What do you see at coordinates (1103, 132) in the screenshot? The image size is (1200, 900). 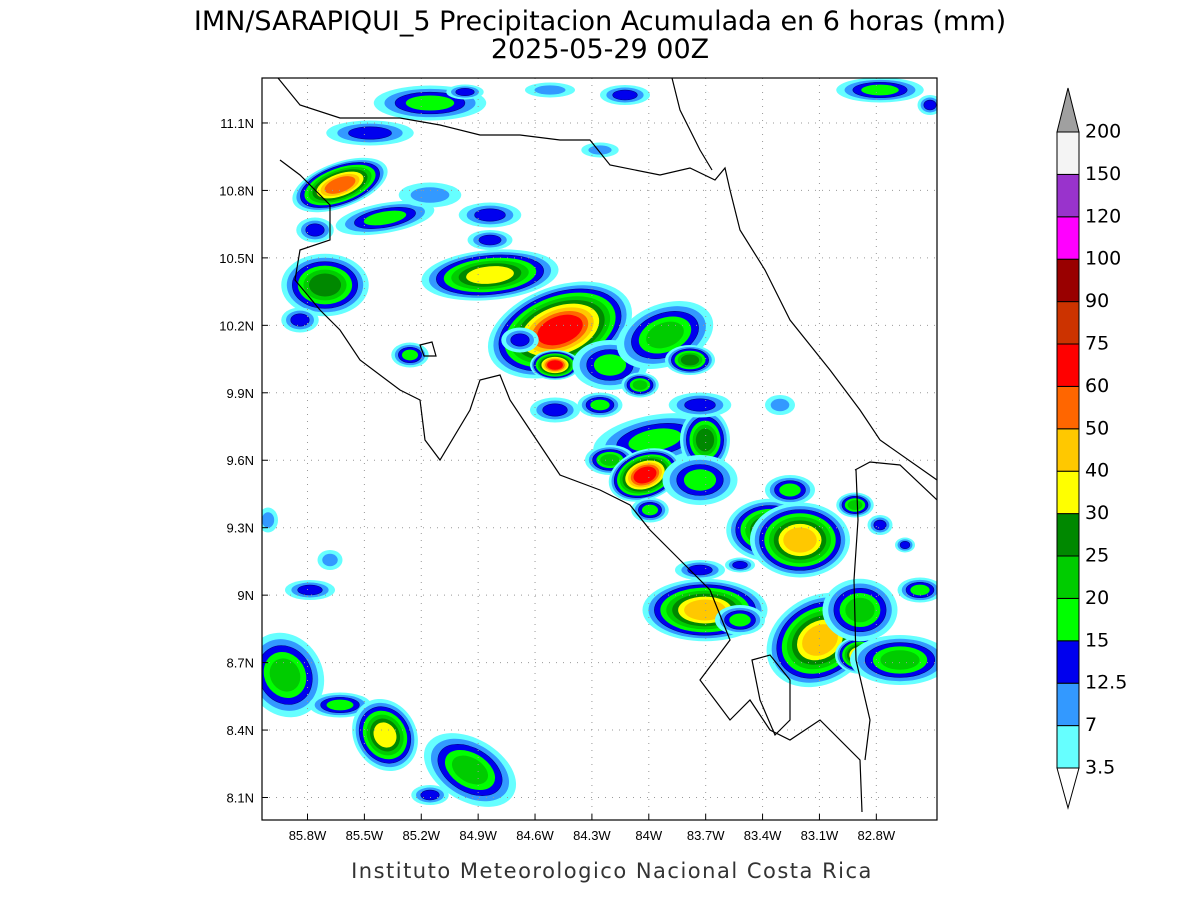 I see `colorbar-label: 200` at bounding box center [1103, 132].